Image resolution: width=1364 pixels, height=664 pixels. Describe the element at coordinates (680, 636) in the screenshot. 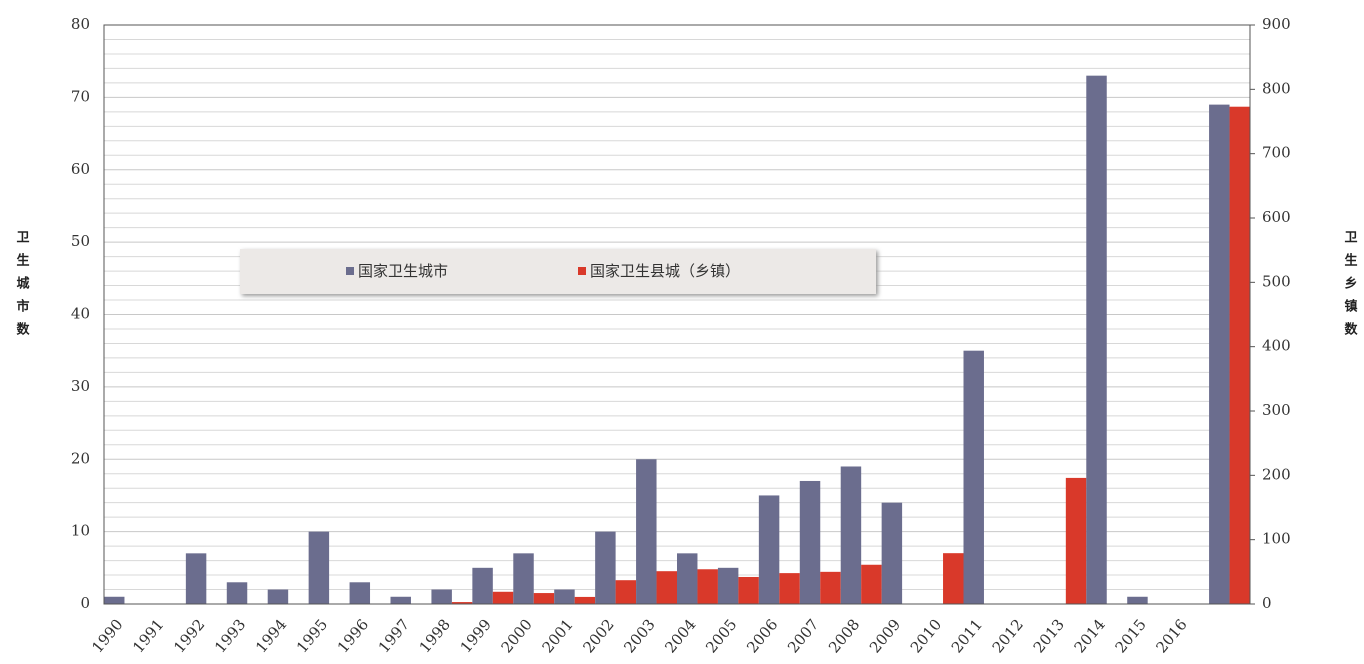

I see `x-tick-label: 2004` at that location.